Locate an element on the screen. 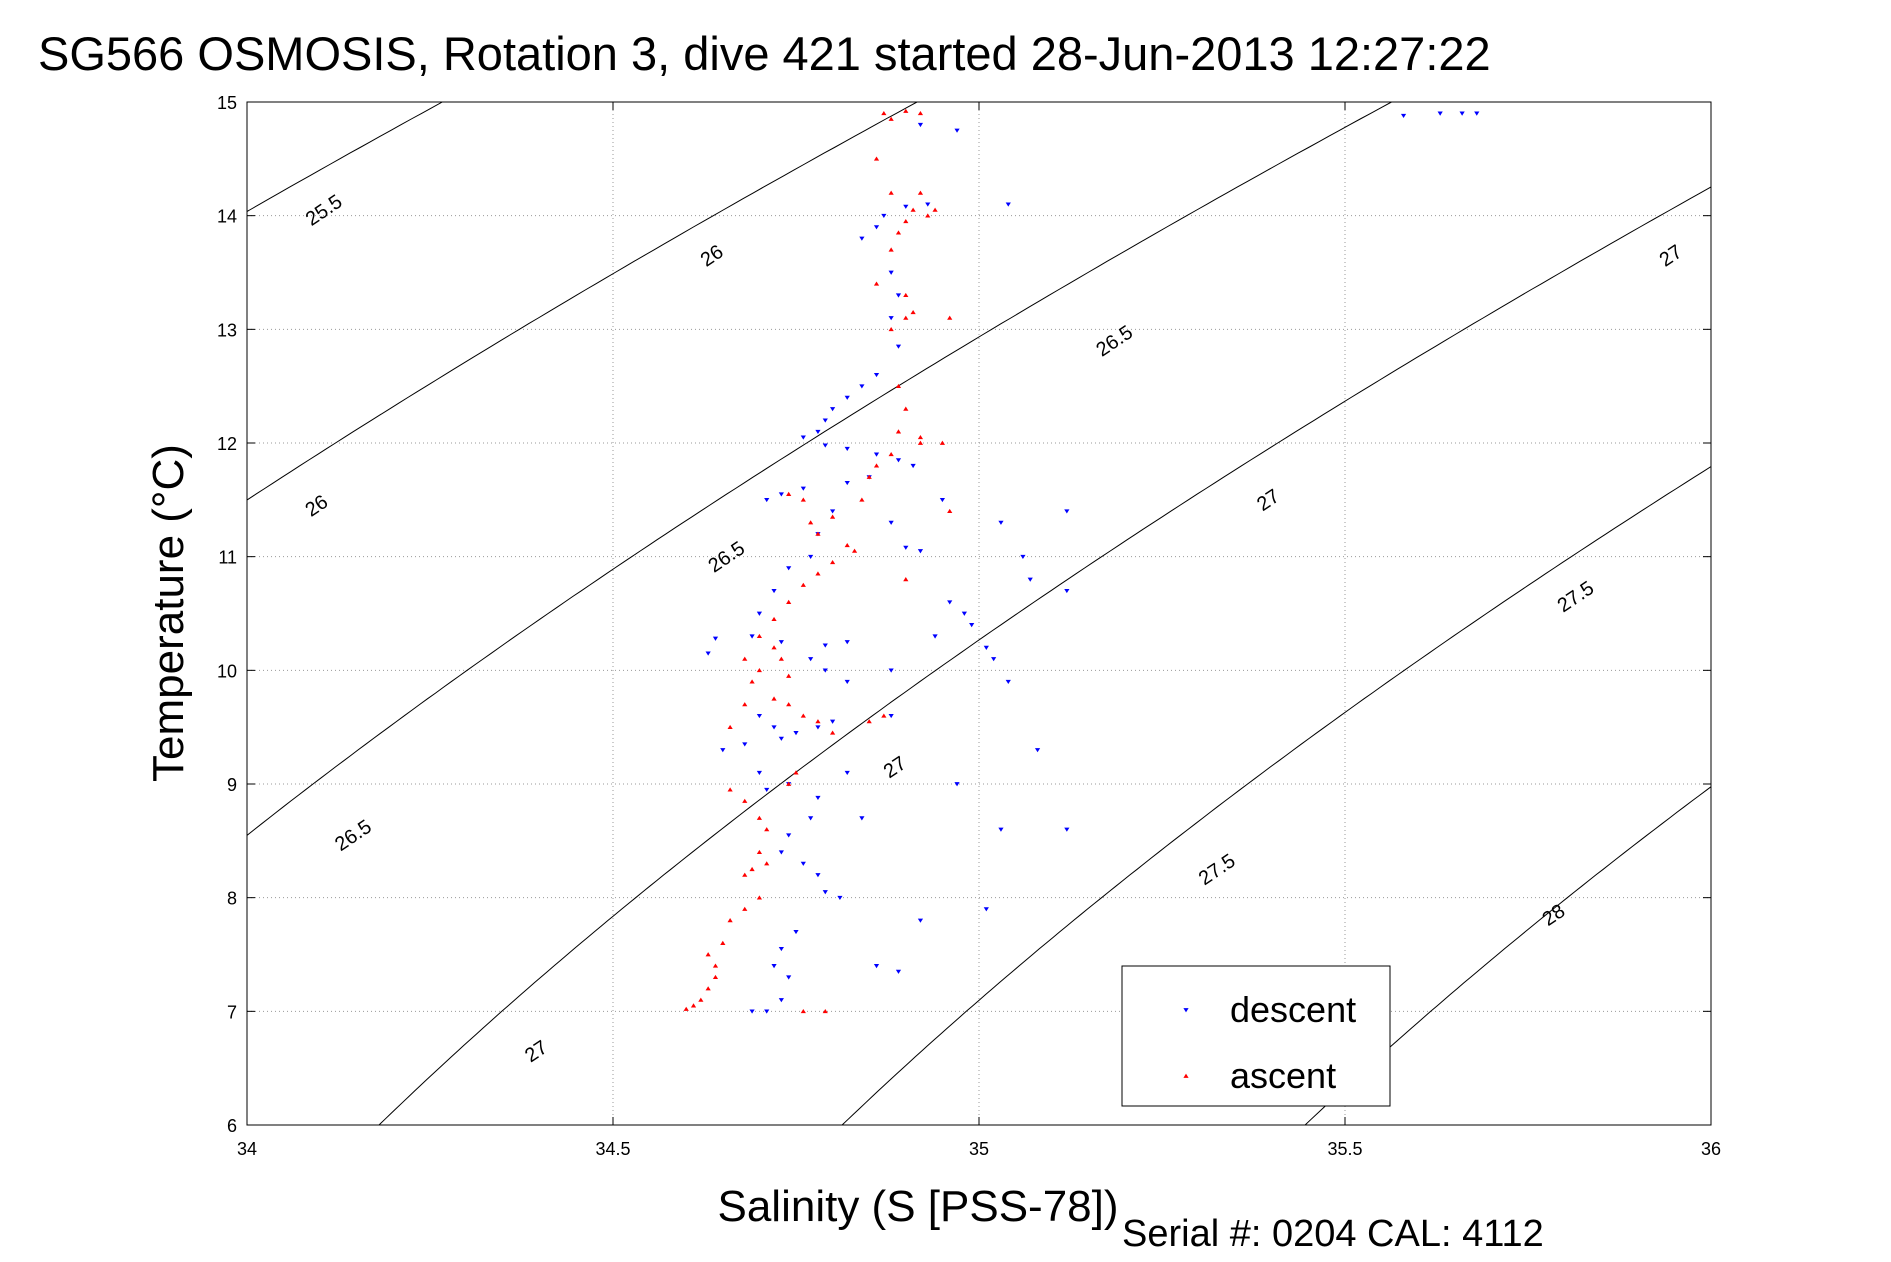 The image size is (1891, 1262). y-tick-label: 13 is located at coordinates (227, 330).